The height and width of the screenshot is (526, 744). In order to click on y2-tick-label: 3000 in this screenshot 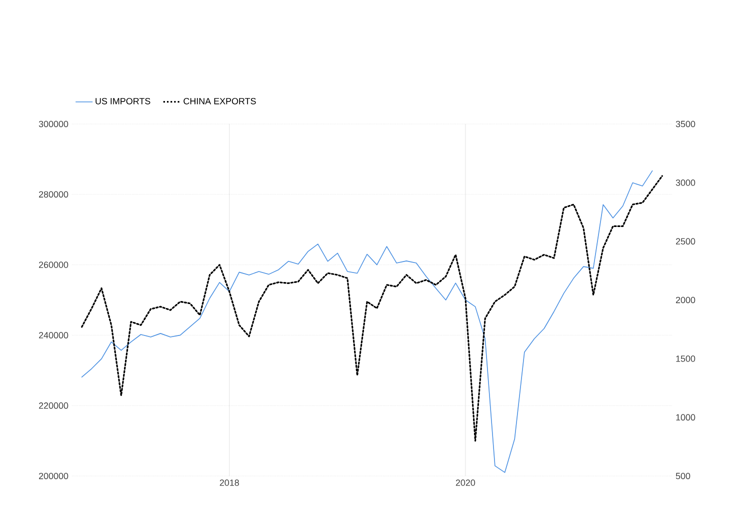, I will do `click(686, 182)`.